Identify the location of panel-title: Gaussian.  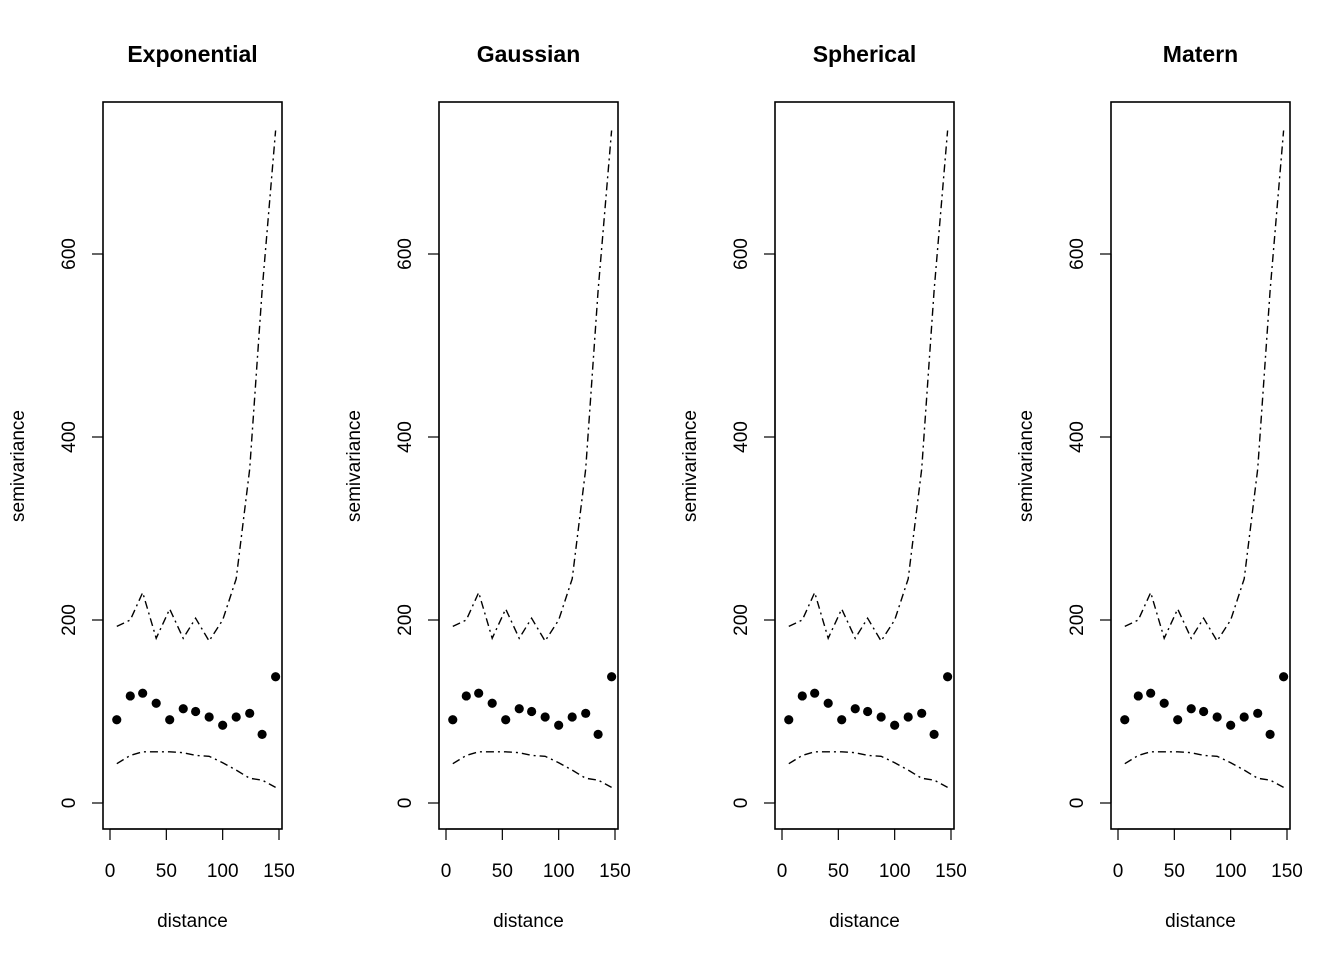
(529, 54).